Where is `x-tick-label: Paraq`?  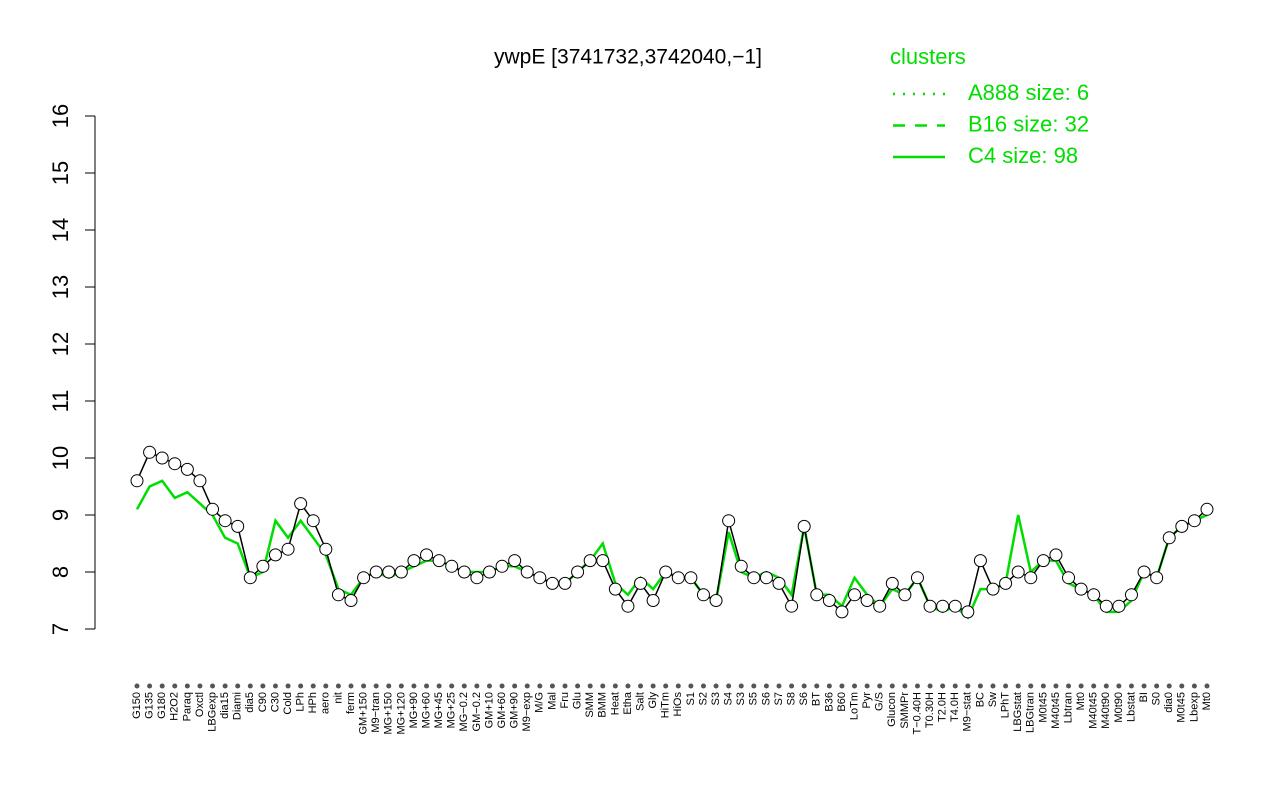 x-tick-label: Paraq is located at coordinates (187, 706).